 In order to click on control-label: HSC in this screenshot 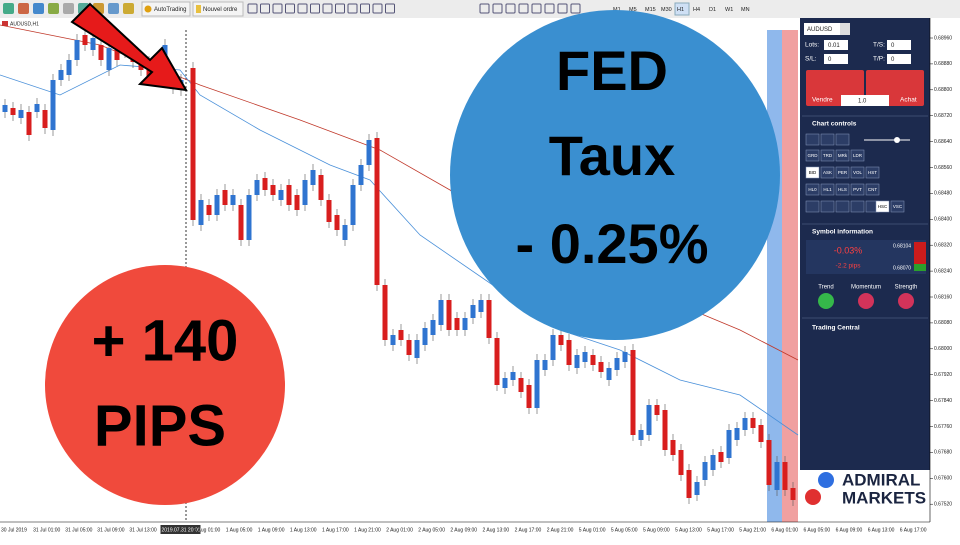, I will do `click(883, 206)`.